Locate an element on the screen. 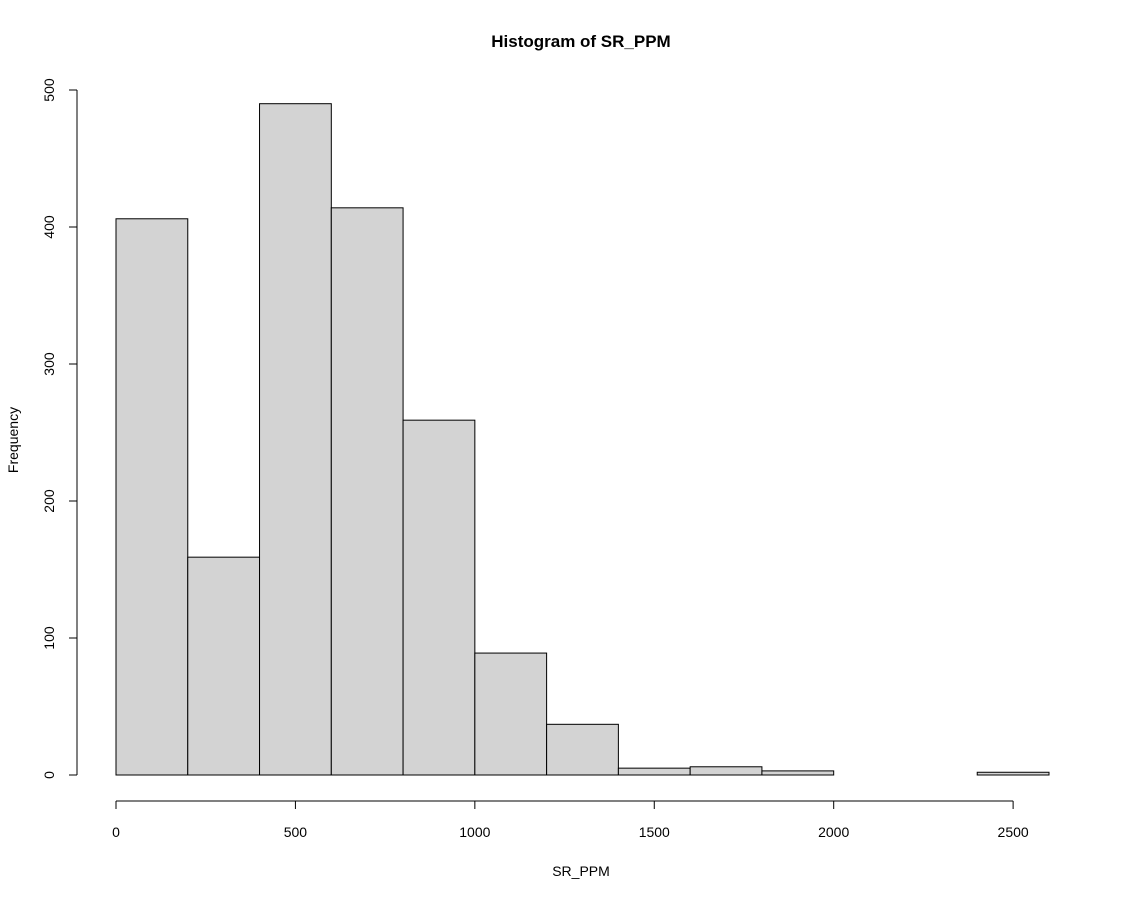  y-tick-label-0: 0 is located at coordinates (49, 775).